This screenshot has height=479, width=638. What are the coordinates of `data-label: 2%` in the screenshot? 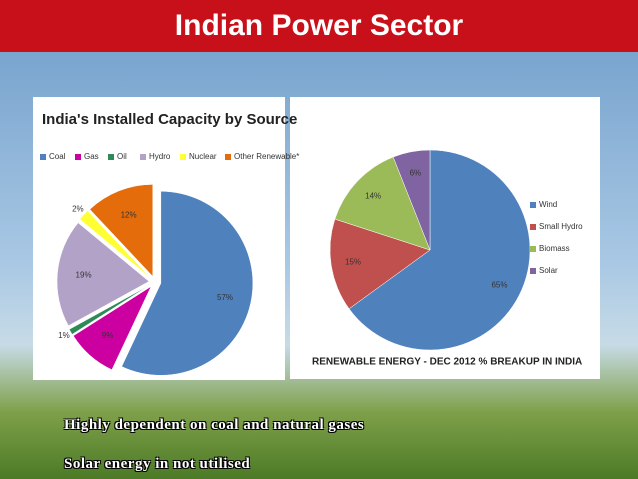 It's located at (78, 209).